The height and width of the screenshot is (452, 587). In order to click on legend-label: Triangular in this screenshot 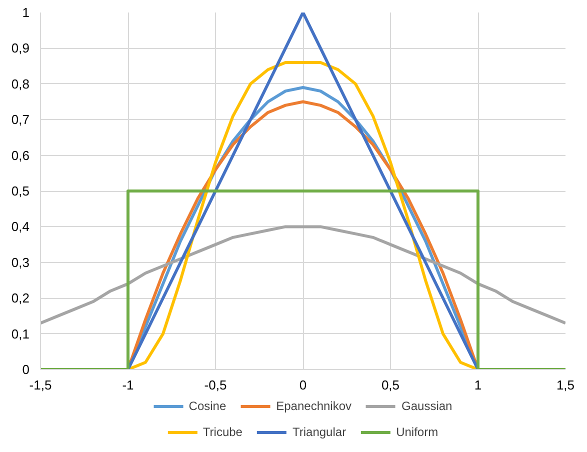, I will do `click(319, 432)`.